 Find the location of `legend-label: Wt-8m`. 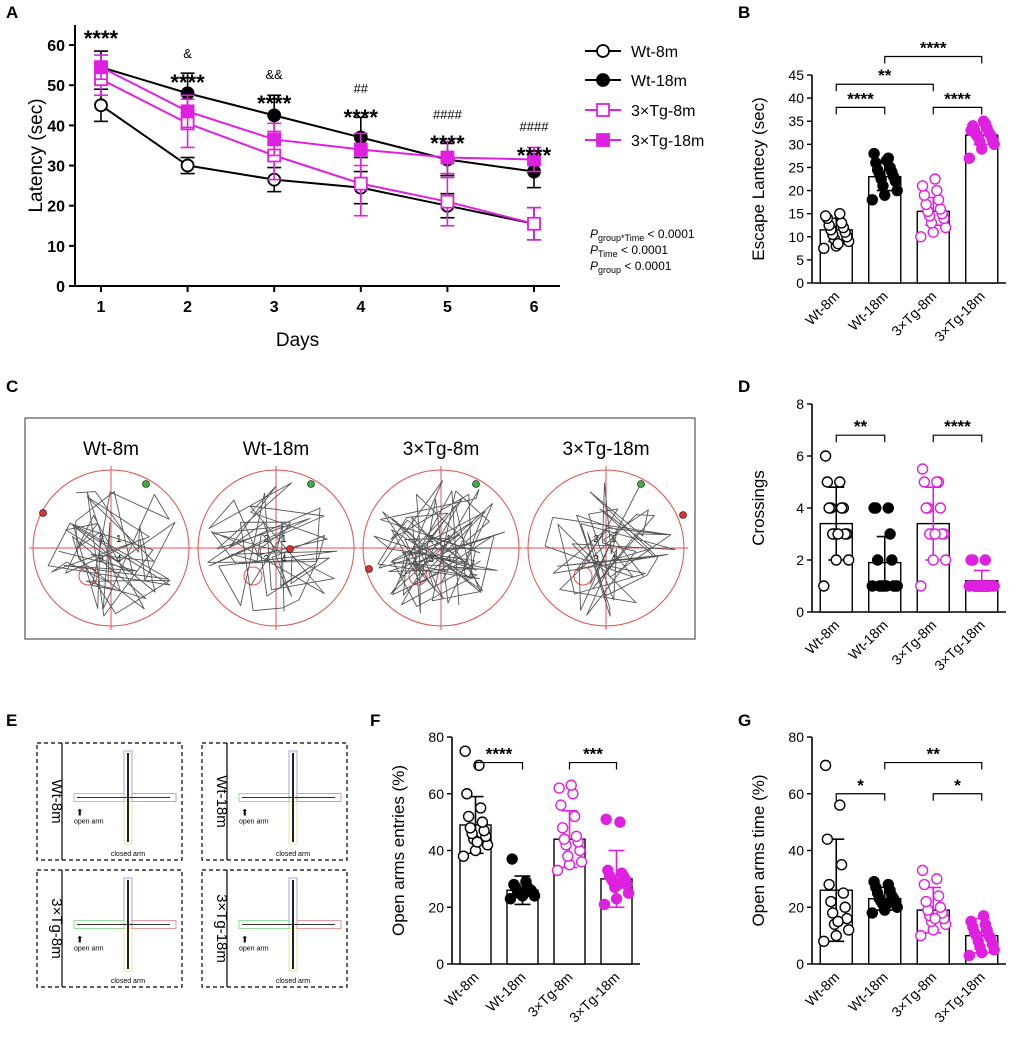

legend-label: Wt-8m is located at coordinates (654, 52).